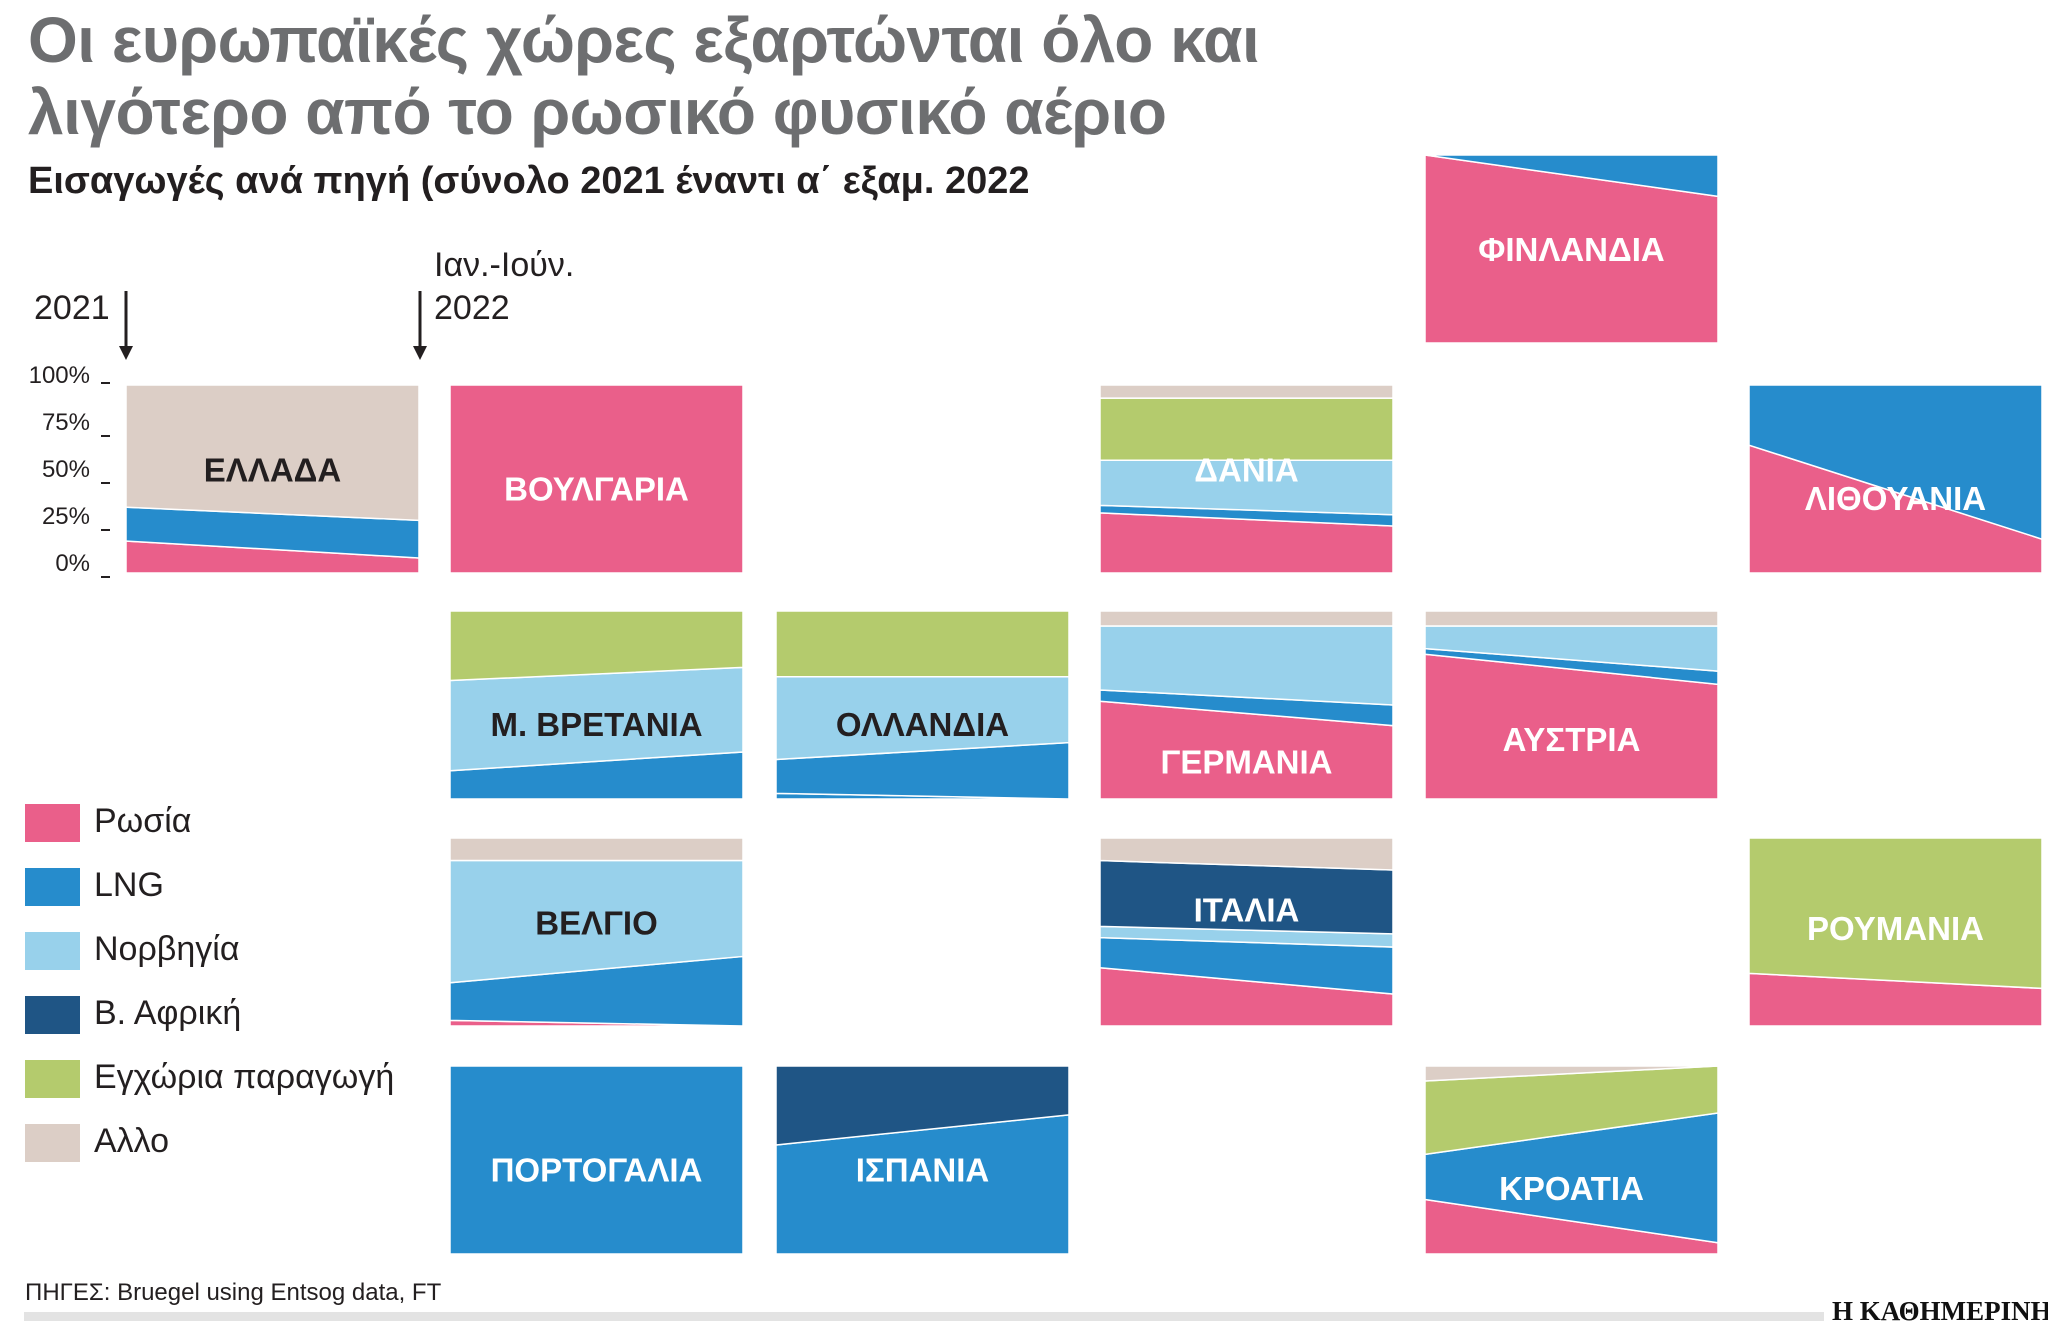 The height and width of the screenshot is (1337, 2048). Describe the element at coordinates (1571, 705) in the screenshot. I see `country-panel: ΑΥΣΤΡΙΑ` at that location.